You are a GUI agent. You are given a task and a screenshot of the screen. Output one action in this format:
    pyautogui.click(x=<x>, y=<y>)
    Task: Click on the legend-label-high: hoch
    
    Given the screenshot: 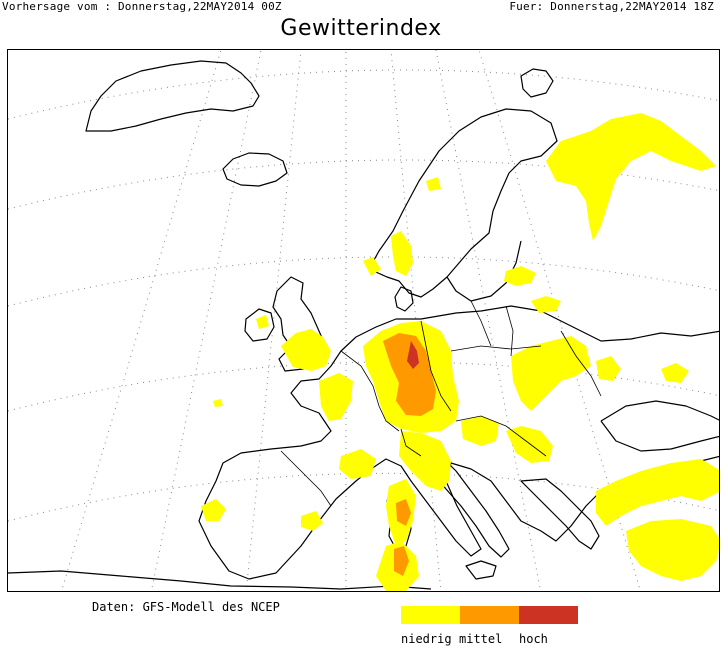 What is the action you would take?
    pyautogui.click(x=533, y=639)
    